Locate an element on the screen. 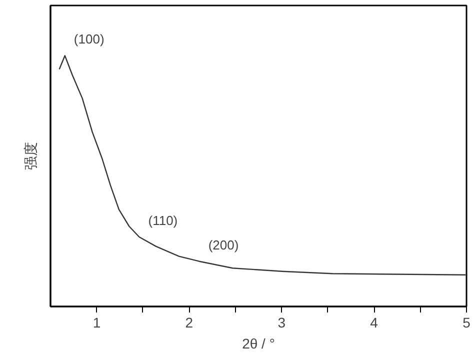 The width and height of the screenshot is (474, 364). annotation: (200) is located at coordinates (223, 244).